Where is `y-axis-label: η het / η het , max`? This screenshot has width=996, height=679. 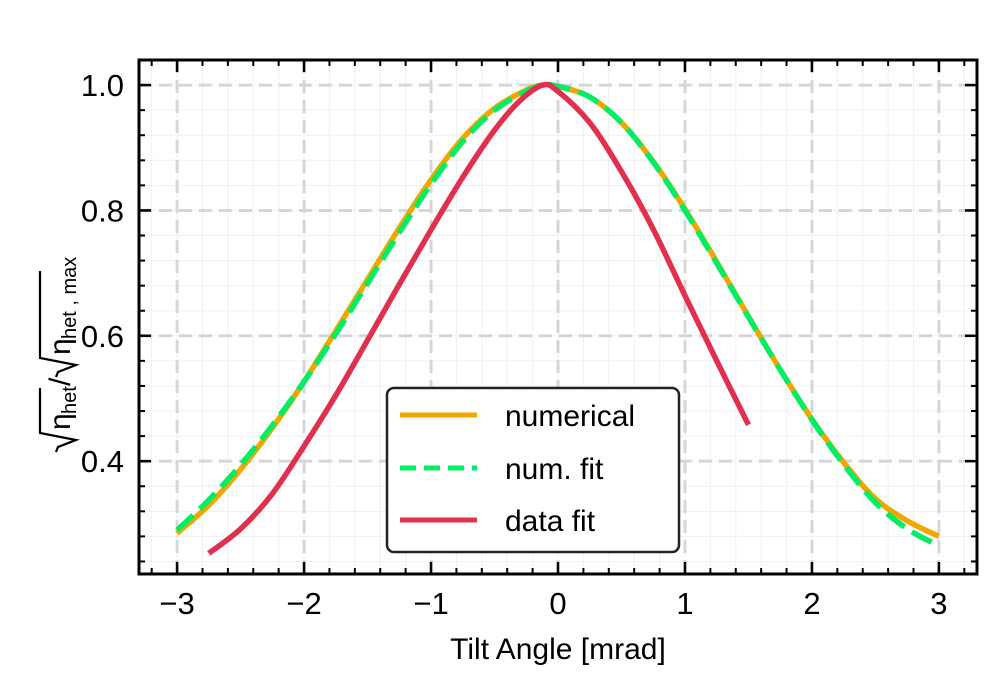
y-axis-label: η het / η het , max is located at coordinates (59, 355).